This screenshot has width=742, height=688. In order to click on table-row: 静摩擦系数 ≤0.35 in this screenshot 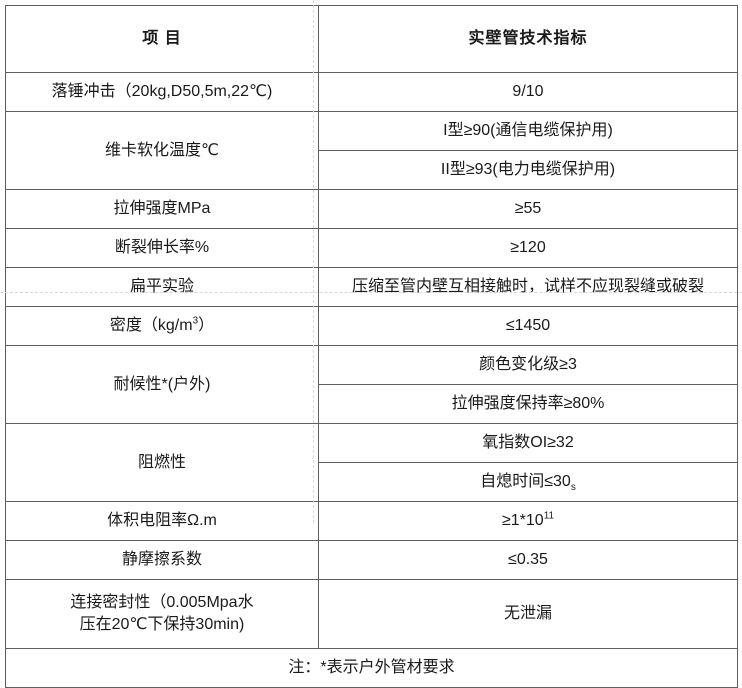, I will do `click(371, 560)`.